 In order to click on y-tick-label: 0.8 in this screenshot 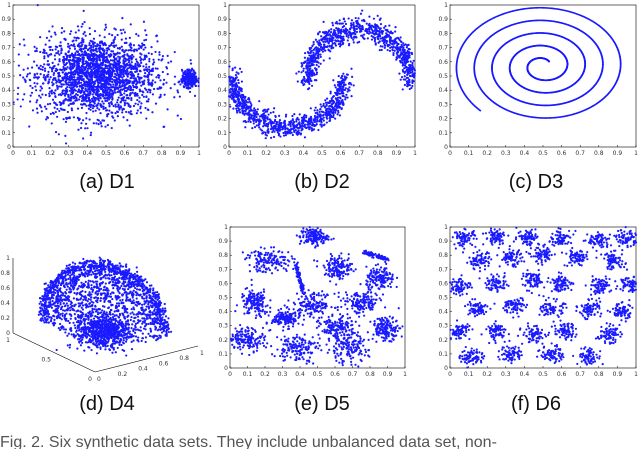, I will do `click(222, 33)`.